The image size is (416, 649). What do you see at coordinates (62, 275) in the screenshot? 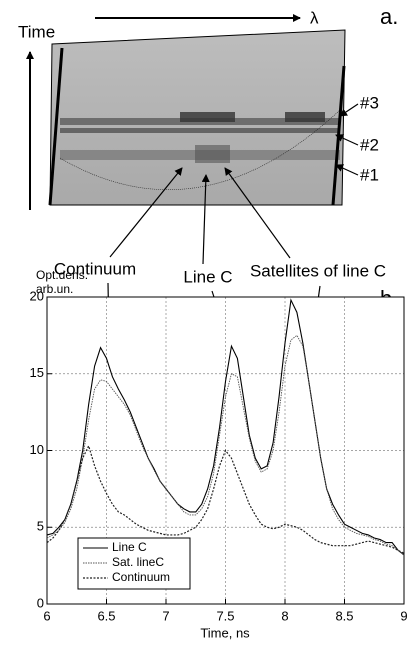
I see `y-axis-label: Opt.dens.` at bounding box center [62, 275].